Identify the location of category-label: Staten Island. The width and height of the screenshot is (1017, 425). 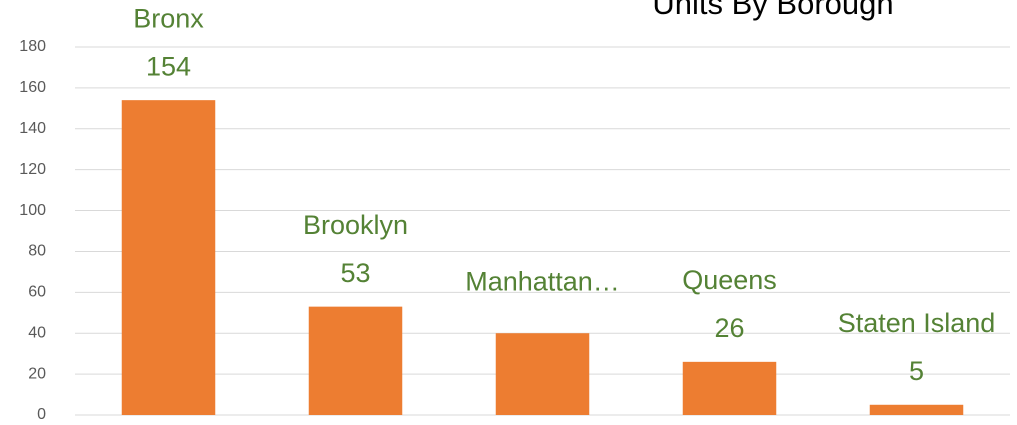
(917, 323).